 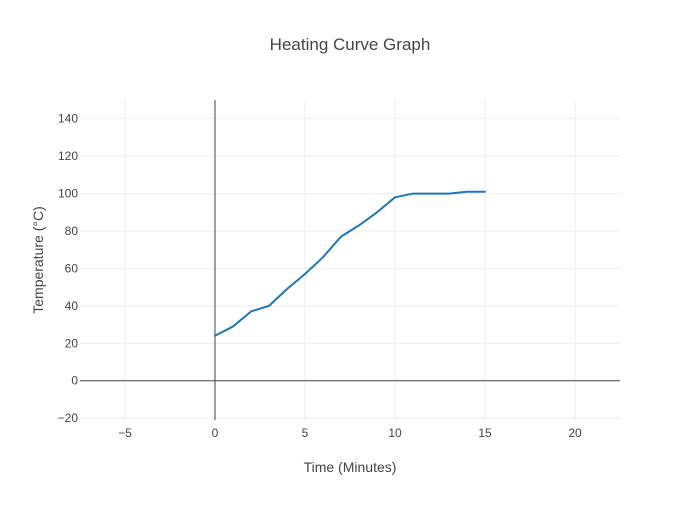 I want to click on x-axis-title: Time (Minutes), so click(x=350, y=467).